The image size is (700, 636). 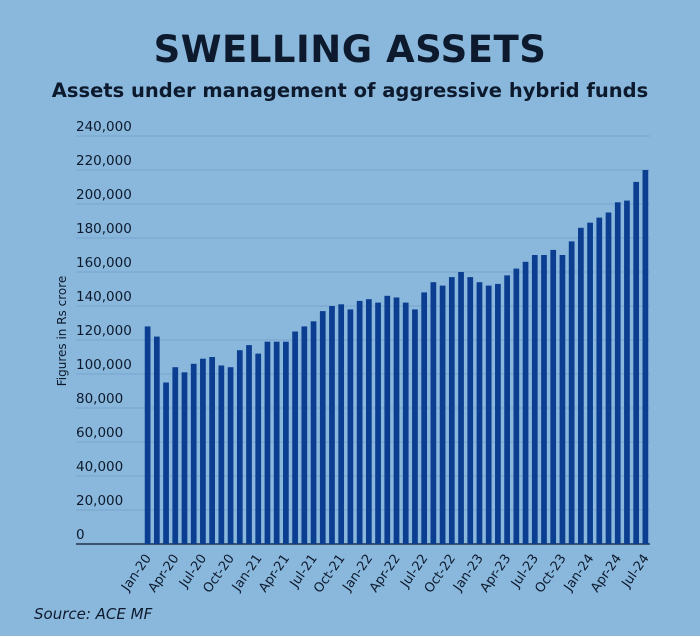 I want to click on y-tick-label: 140,000, so click(x=104, y=297).